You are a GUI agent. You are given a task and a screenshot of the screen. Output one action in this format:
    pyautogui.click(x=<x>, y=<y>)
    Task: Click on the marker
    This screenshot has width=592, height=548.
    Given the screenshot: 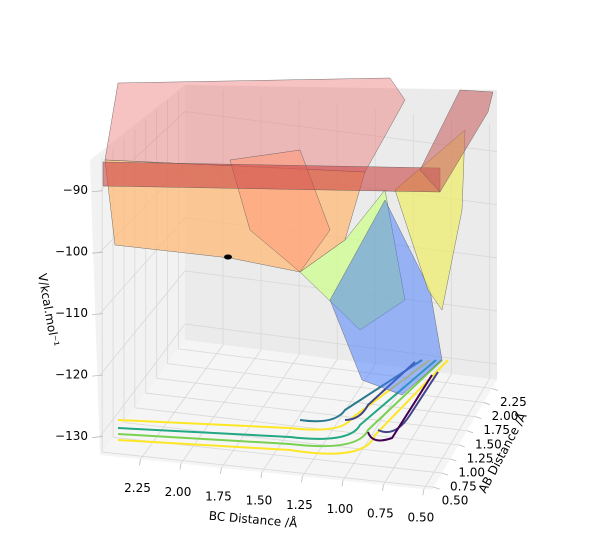 What is the action you would take?
    pyautogui.click(x=228, y=257)
    